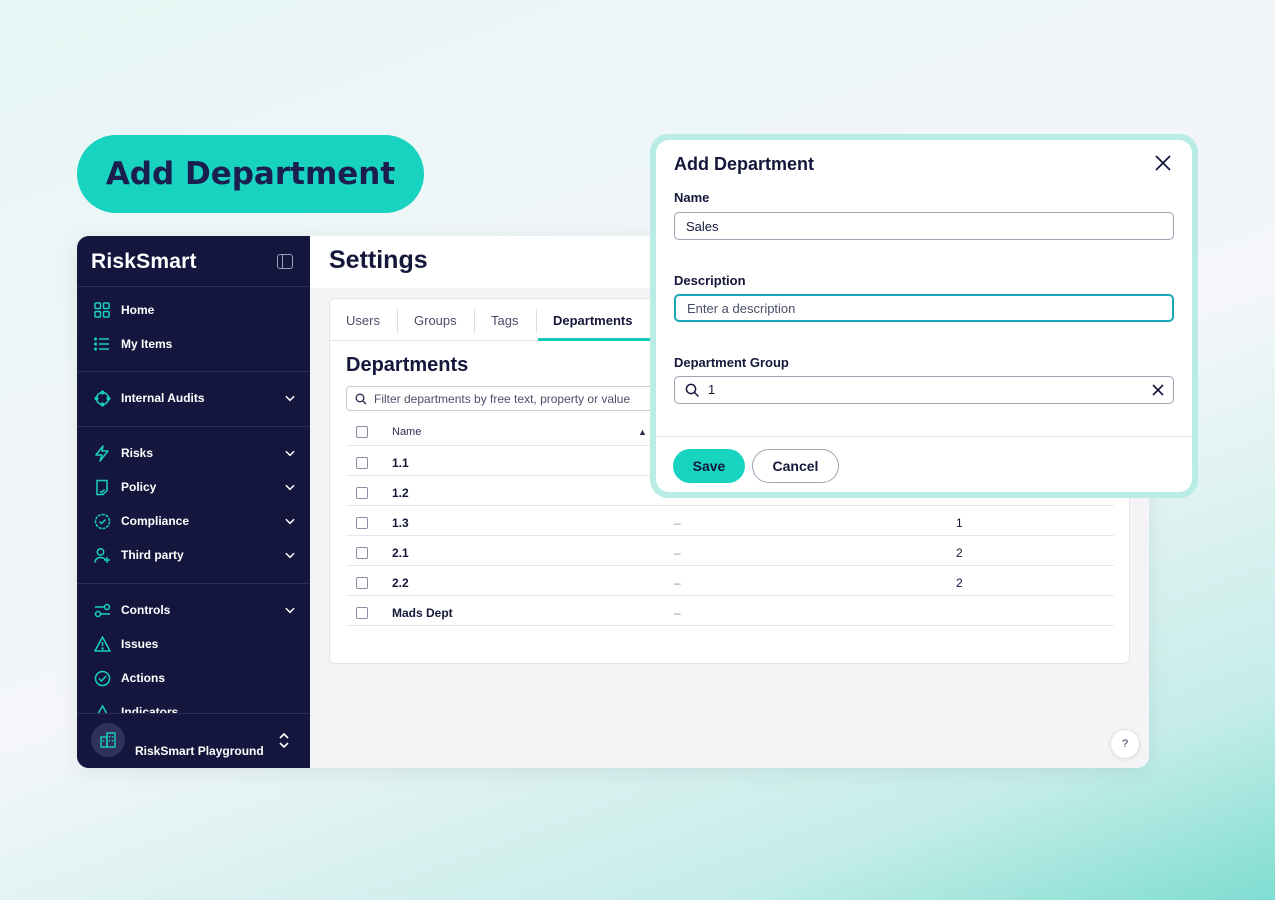  I want to click on tab-users: Users, so click(363, 320).